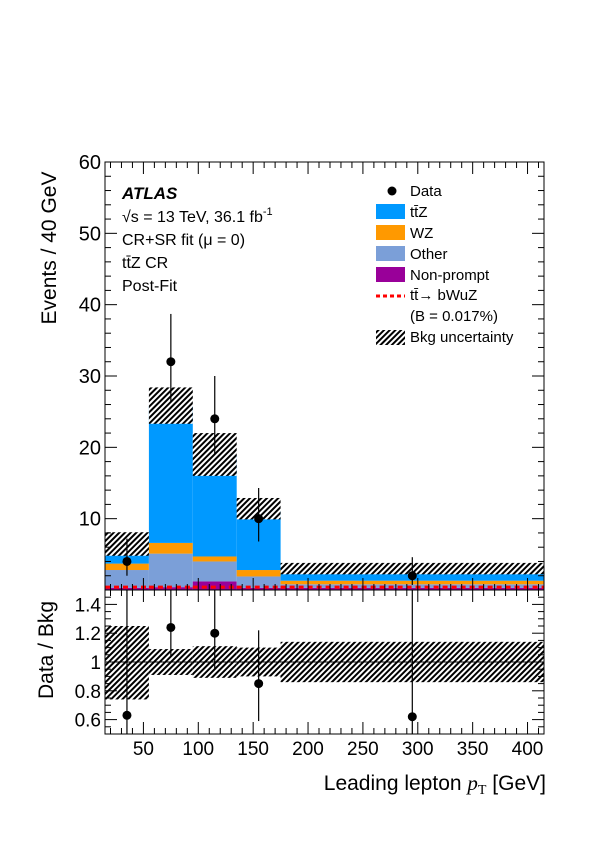 This screenshot has width=595, height=842. I want to click on main-y-axis-label: Events / 40 GeV, so click(49, 248).